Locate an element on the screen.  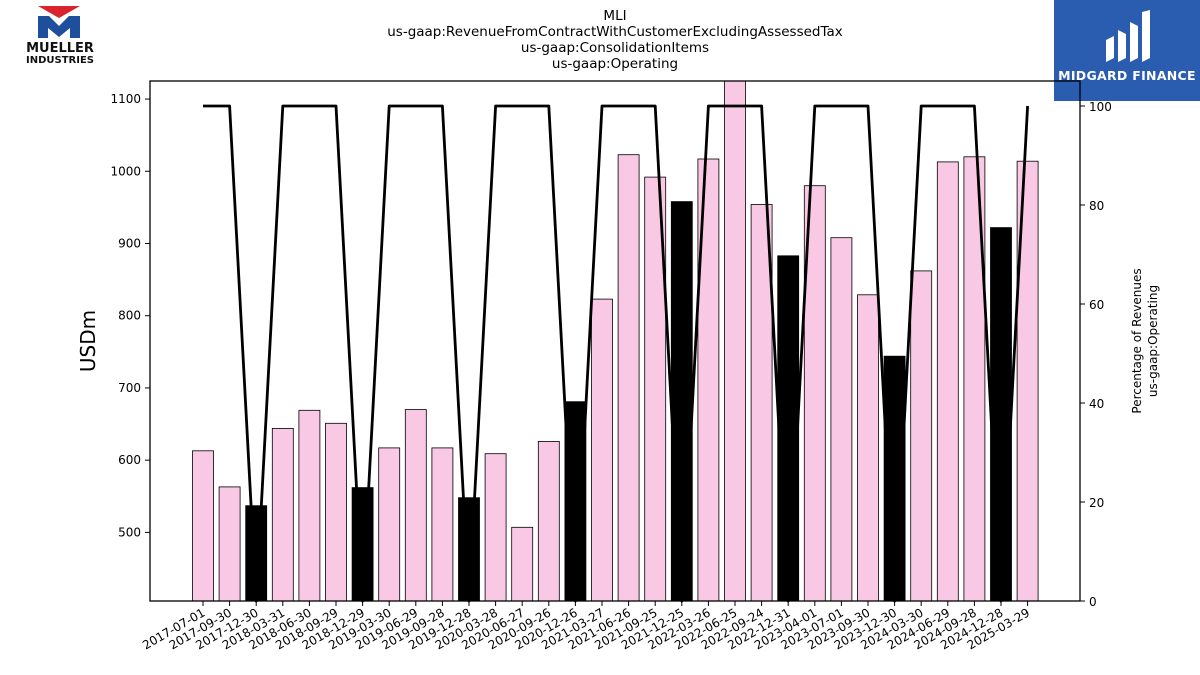
y2-axis-label-line-2: us-gaap:Operating is located at coordinates (1153, 341).